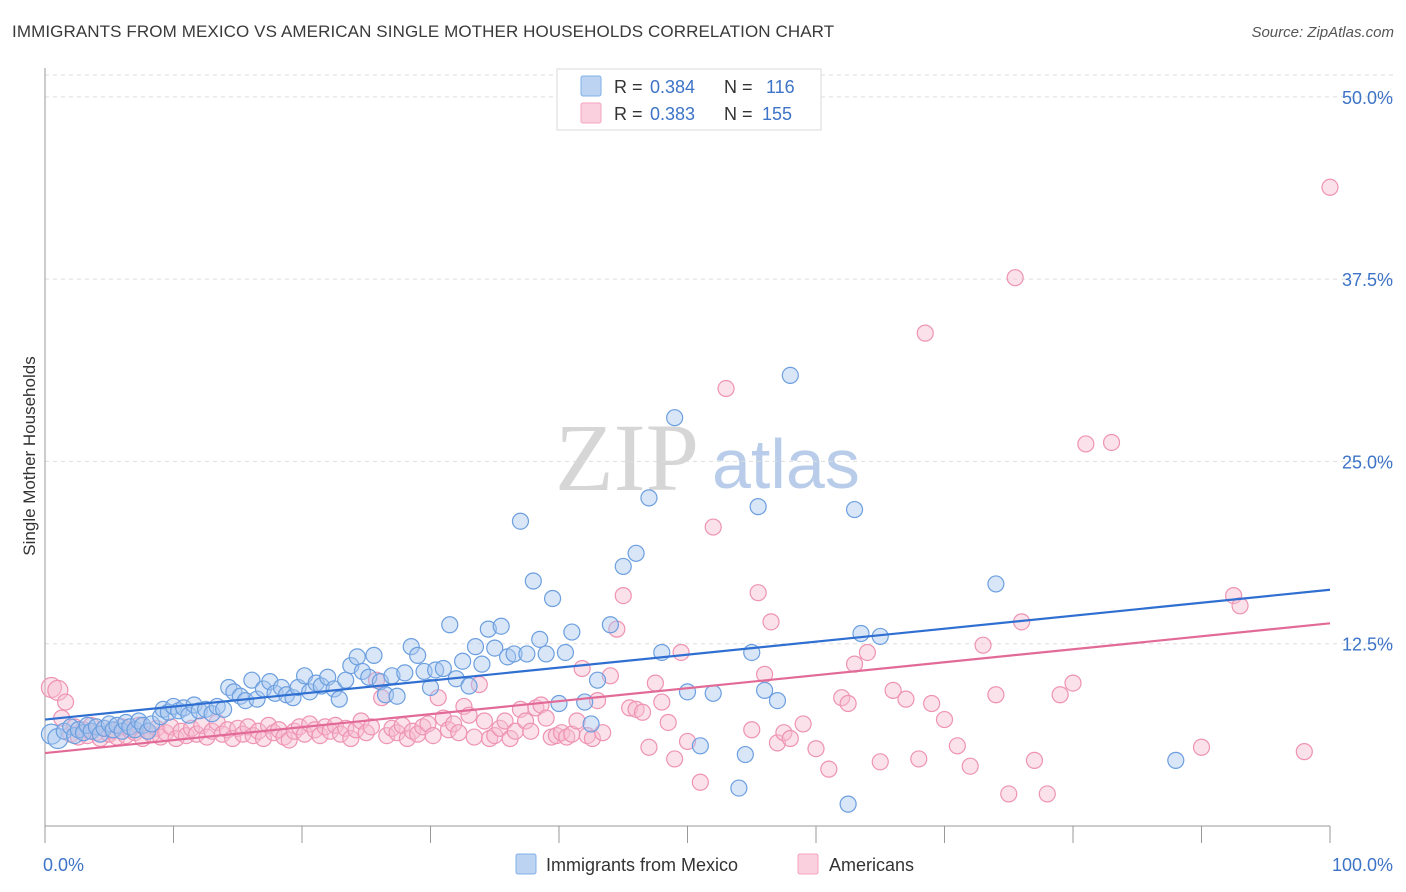  What do you see at coordinates (29, 455) in the screenshot?
I see `y-axis-label: Single Mother Households` at bounding box center [29, 455].